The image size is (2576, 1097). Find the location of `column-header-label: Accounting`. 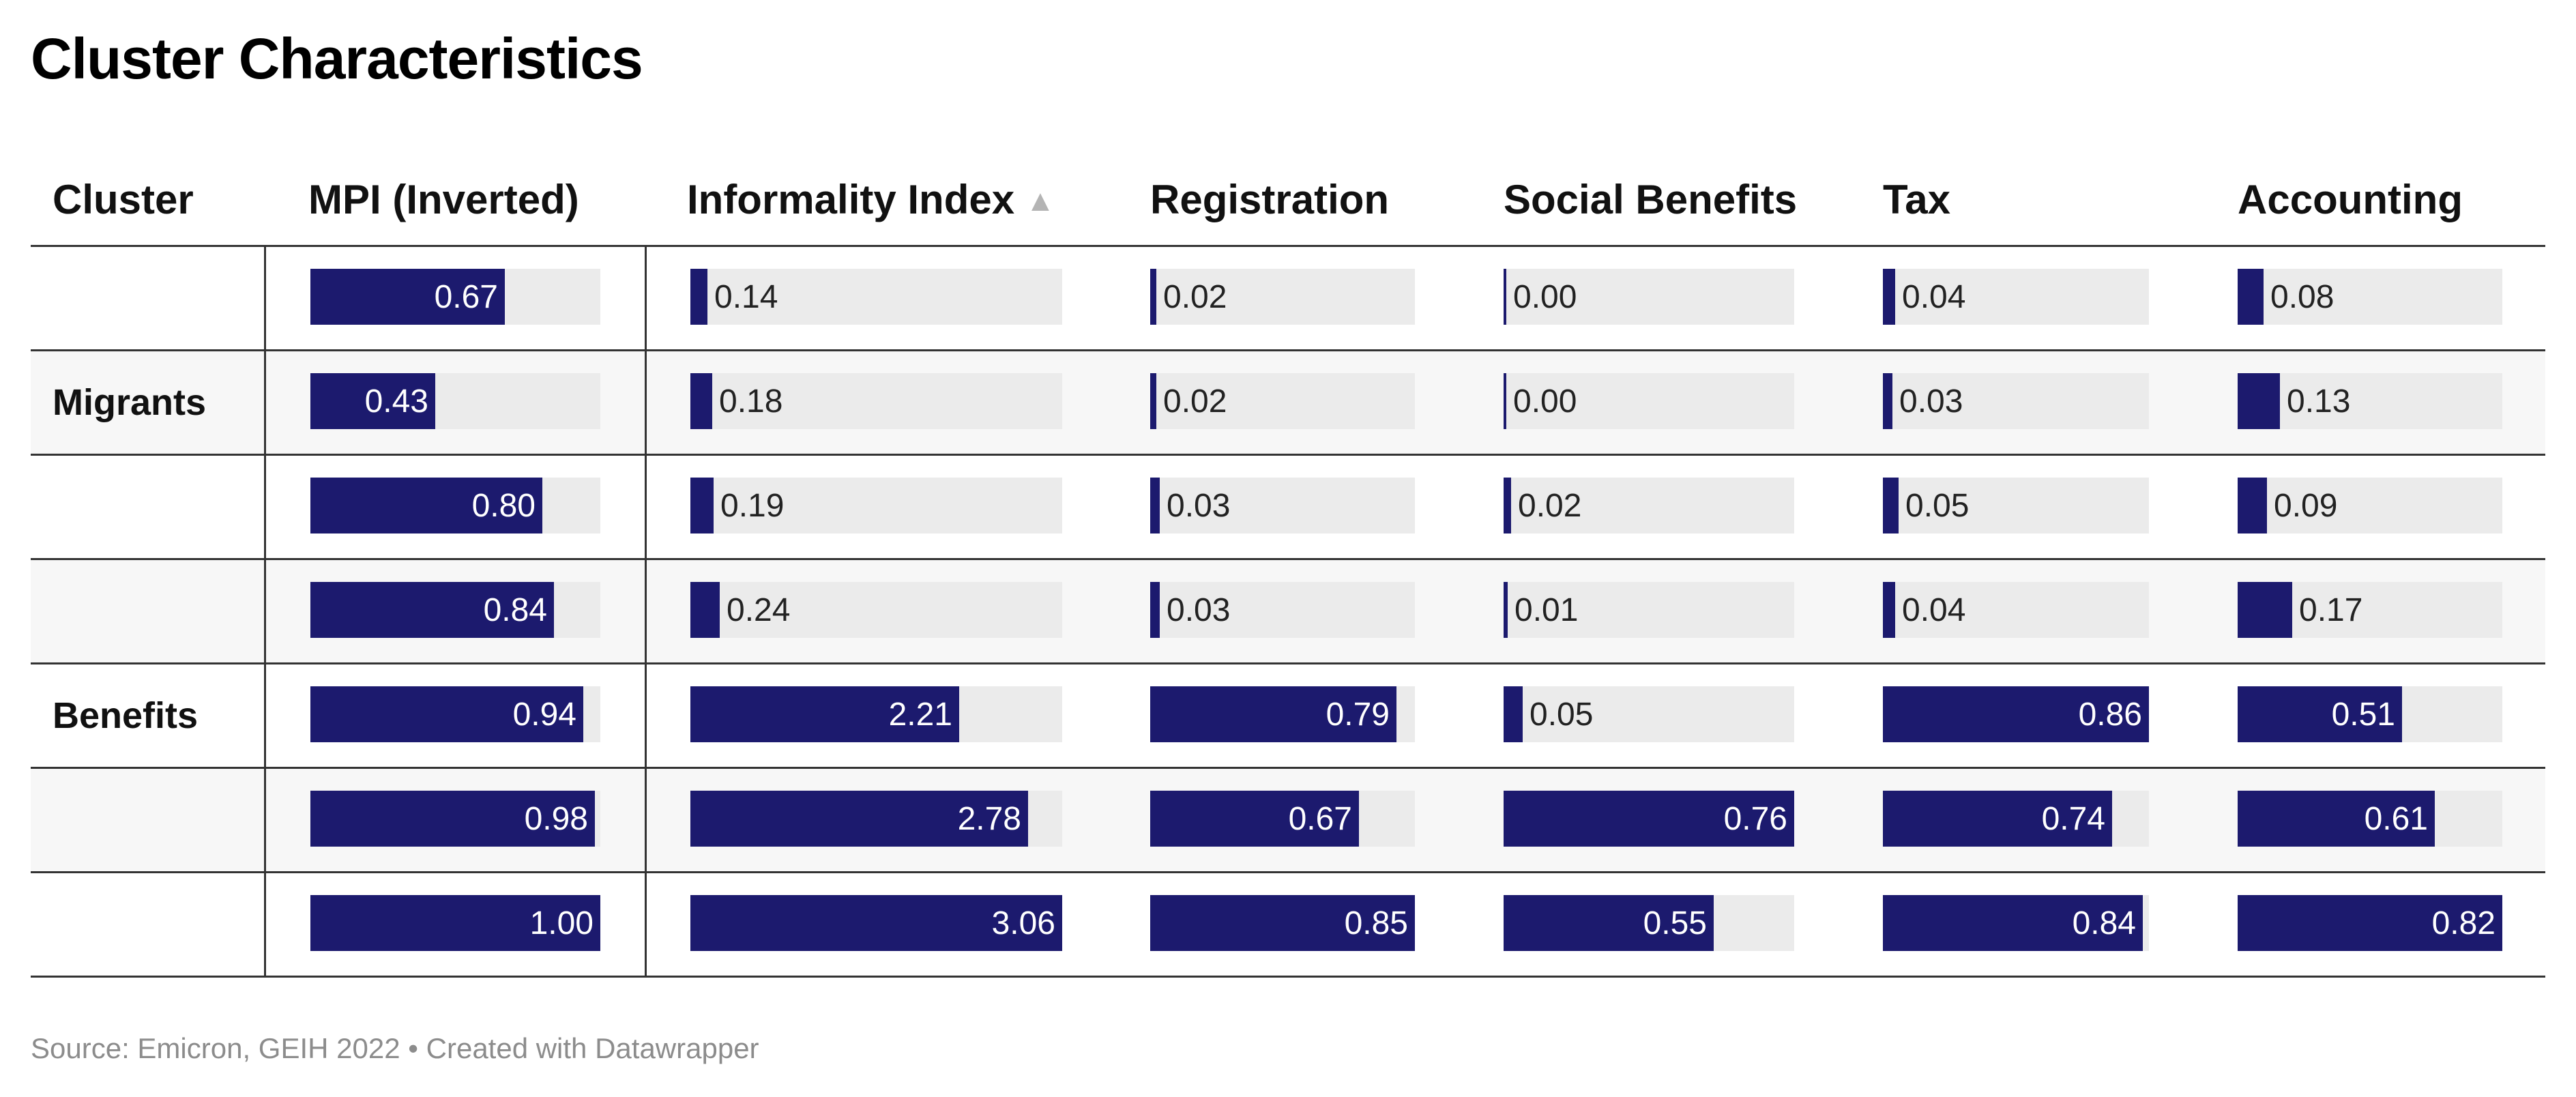

column-header-label: Accounting is located at coordinates (2350, 199).